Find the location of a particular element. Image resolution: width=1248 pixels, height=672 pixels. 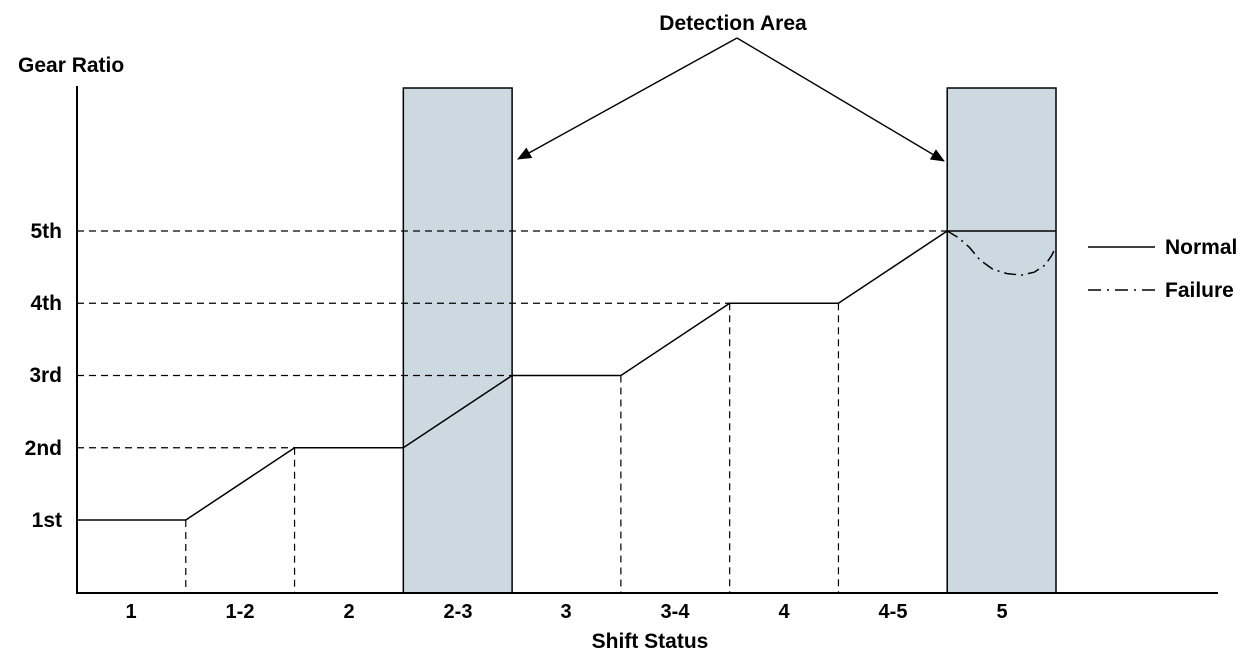

detection-arrow-right is located at coordinates (840, 99).